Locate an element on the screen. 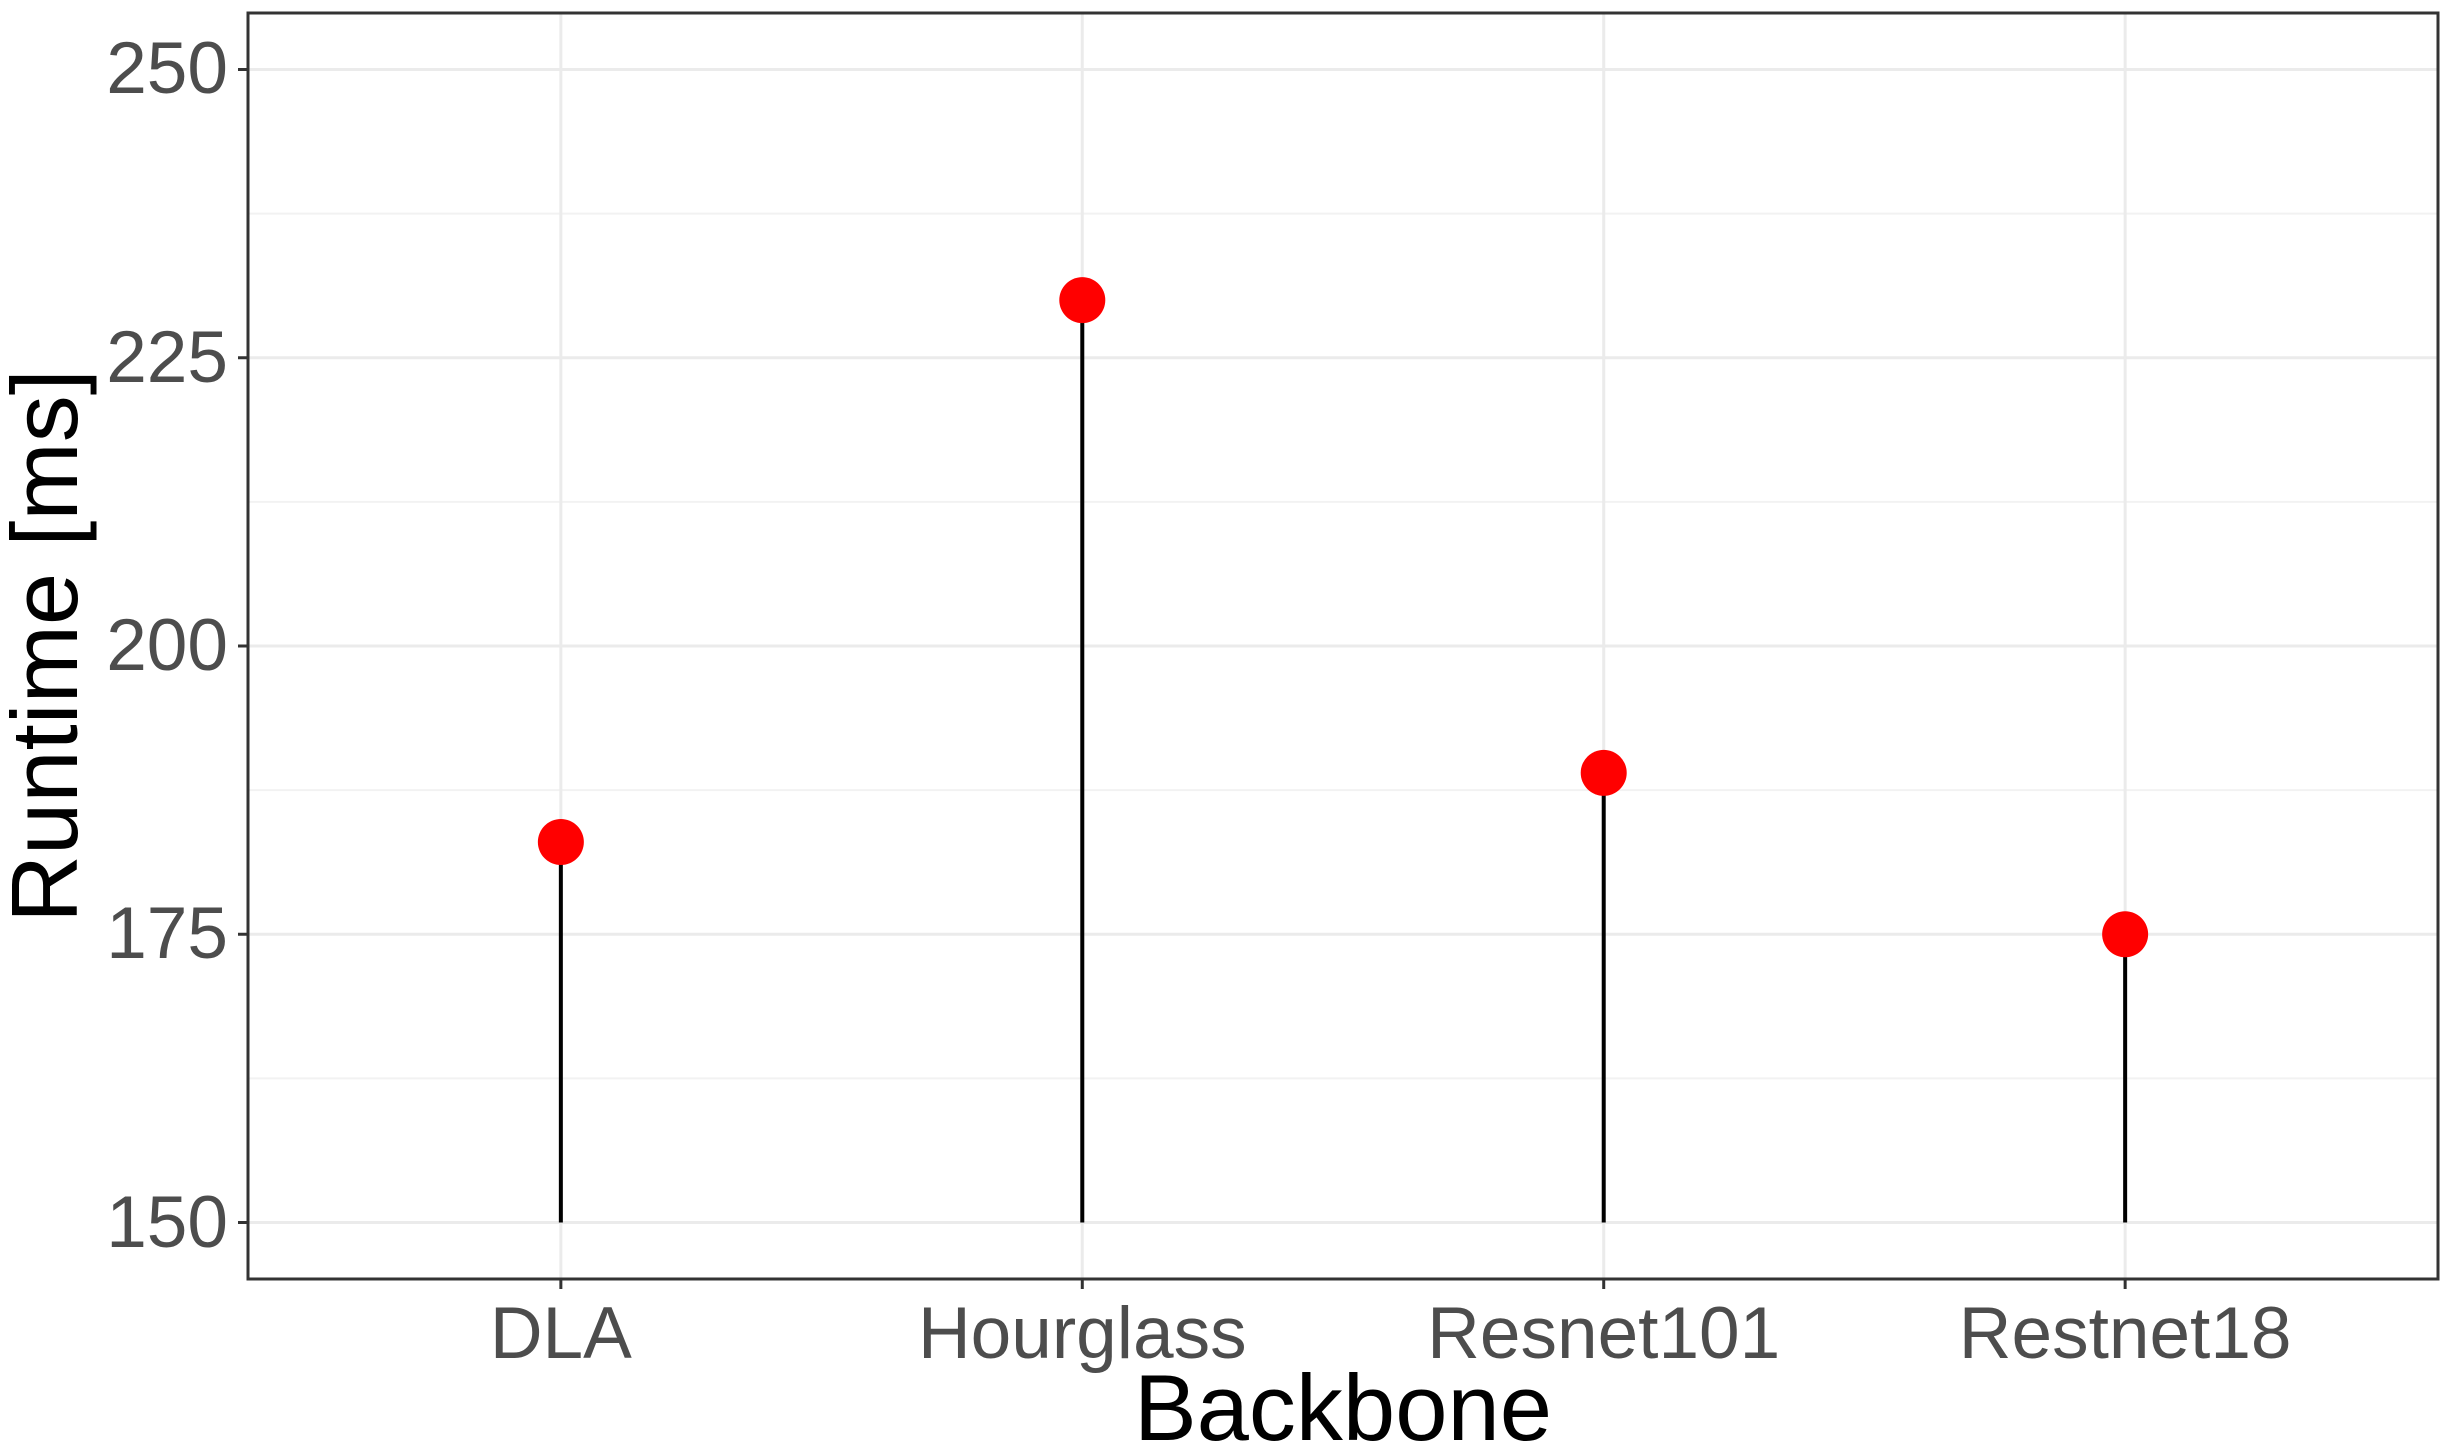  x-tick-label: Restnet18 is located at coordinates (2125, 1333).